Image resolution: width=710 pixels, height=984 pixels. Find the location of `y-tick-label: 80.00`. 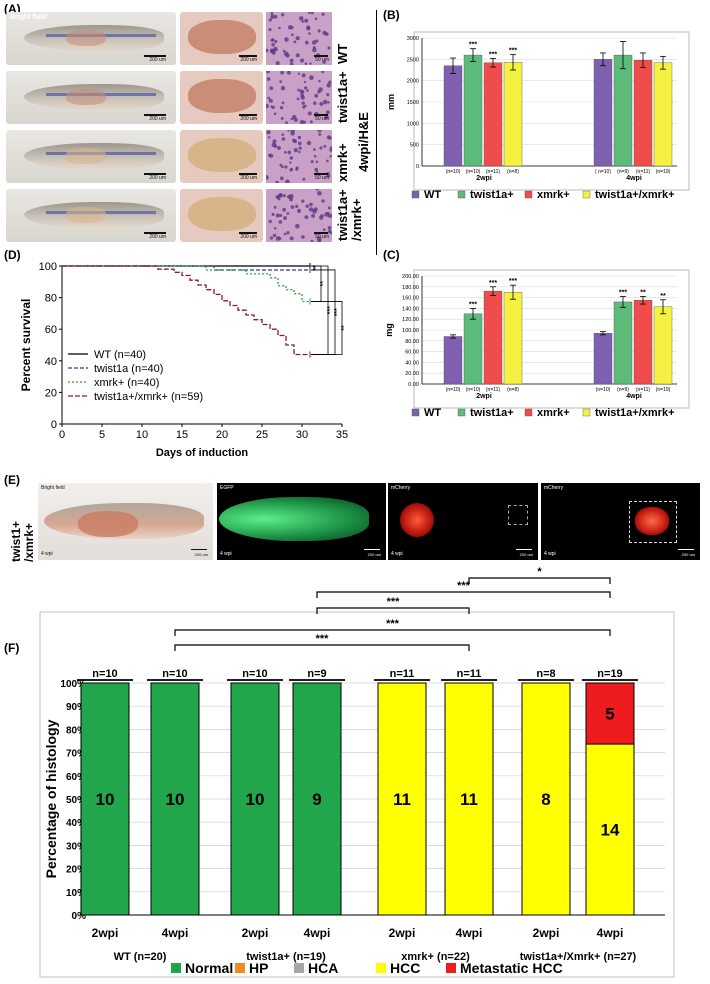

y-tick-label: 80.00 is located at coordinates (412, 342).